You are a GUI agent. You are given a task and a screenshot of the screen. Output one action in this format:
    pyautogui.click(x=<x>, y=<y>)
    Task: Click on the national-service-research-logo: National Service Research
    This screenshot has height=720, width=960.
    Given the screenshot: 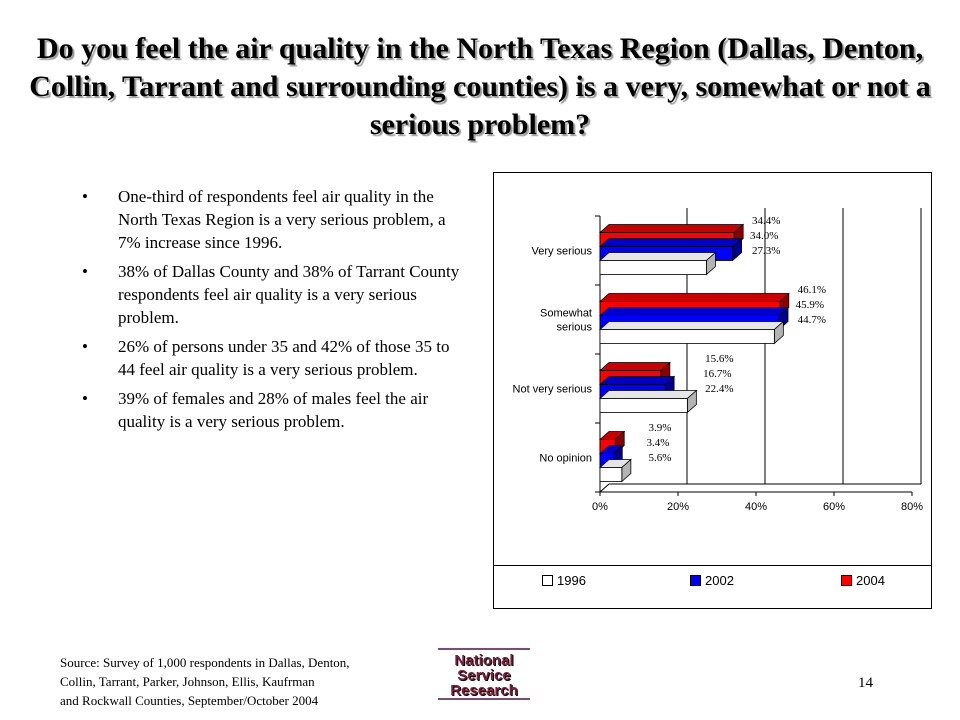 What is the action you would take?
    pyautogui.click(x=484, y=674)
    